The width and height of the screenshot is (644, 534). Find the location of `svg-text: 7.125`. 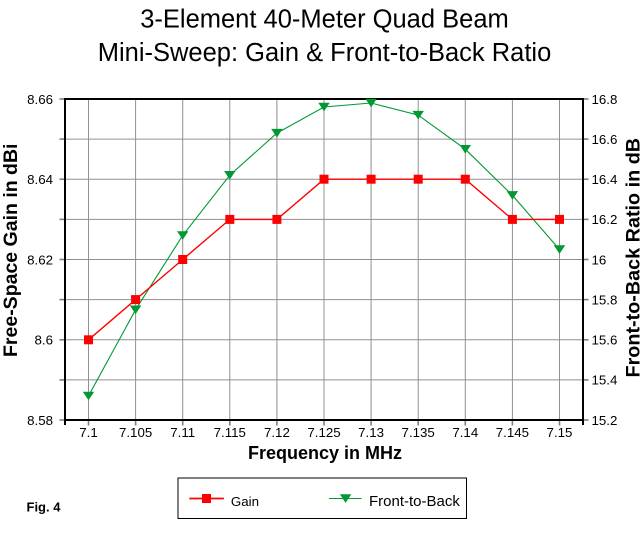

svg-text: 7.125 is located at coordinates (323, 432).